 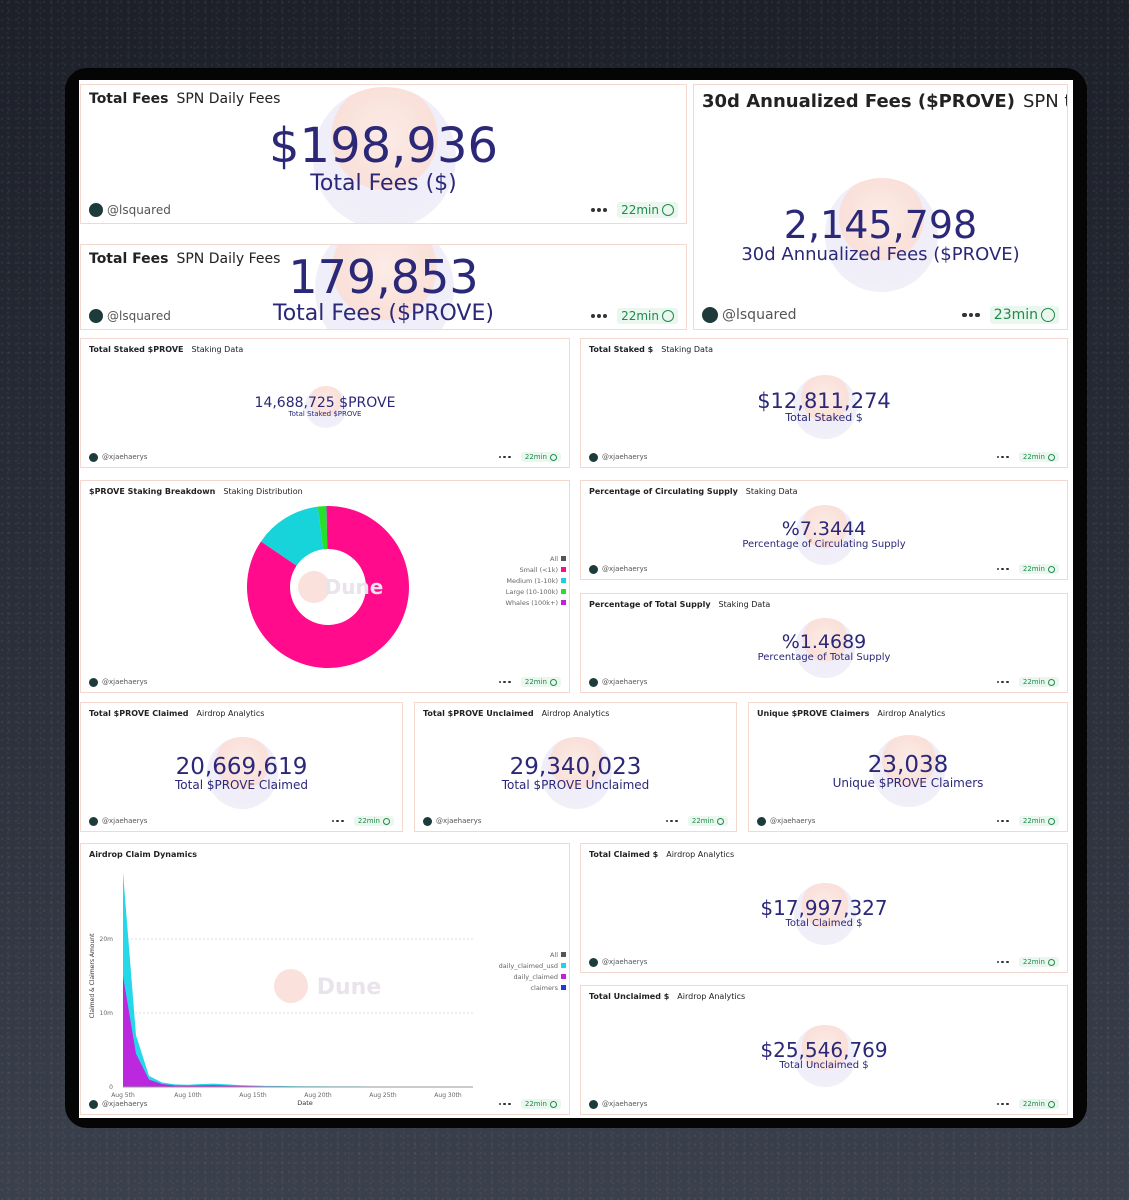 I want to click on x-tick-label: Aug 30th, so click(x=448, y=1095).